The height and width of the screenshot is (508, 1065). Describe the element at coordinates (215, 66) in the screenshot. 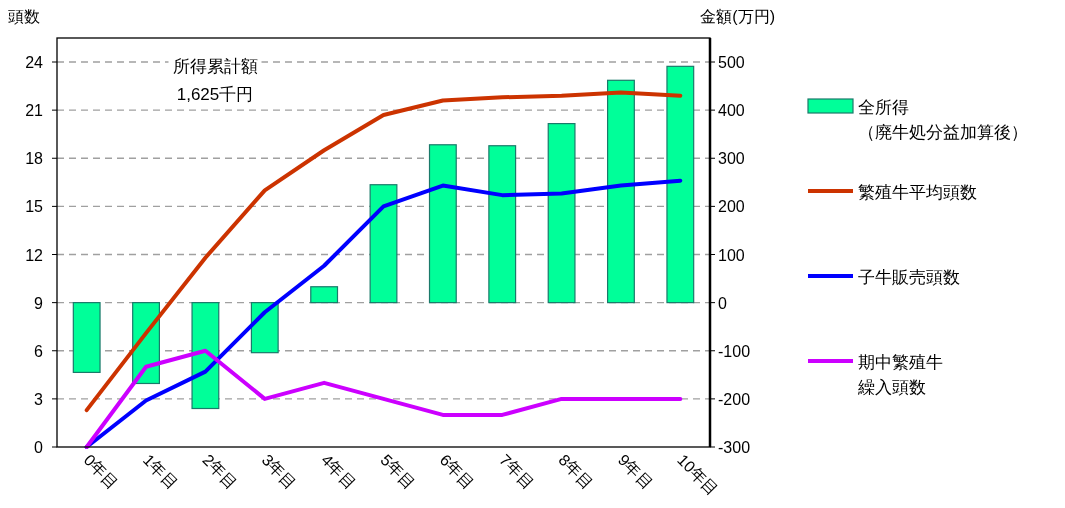

I see `annotation: 所得累計額` at that location.